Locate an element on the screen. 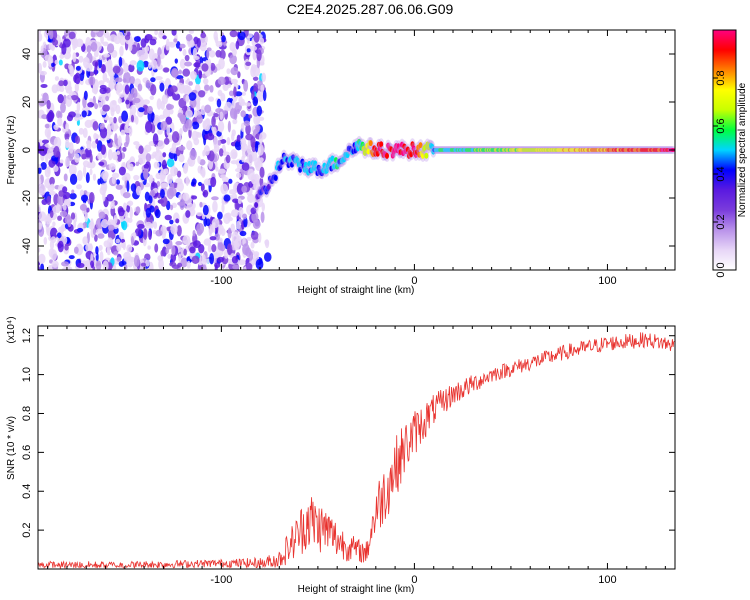  spectrogram-x-tick-label: -100 is located at coordinates (221, 281).